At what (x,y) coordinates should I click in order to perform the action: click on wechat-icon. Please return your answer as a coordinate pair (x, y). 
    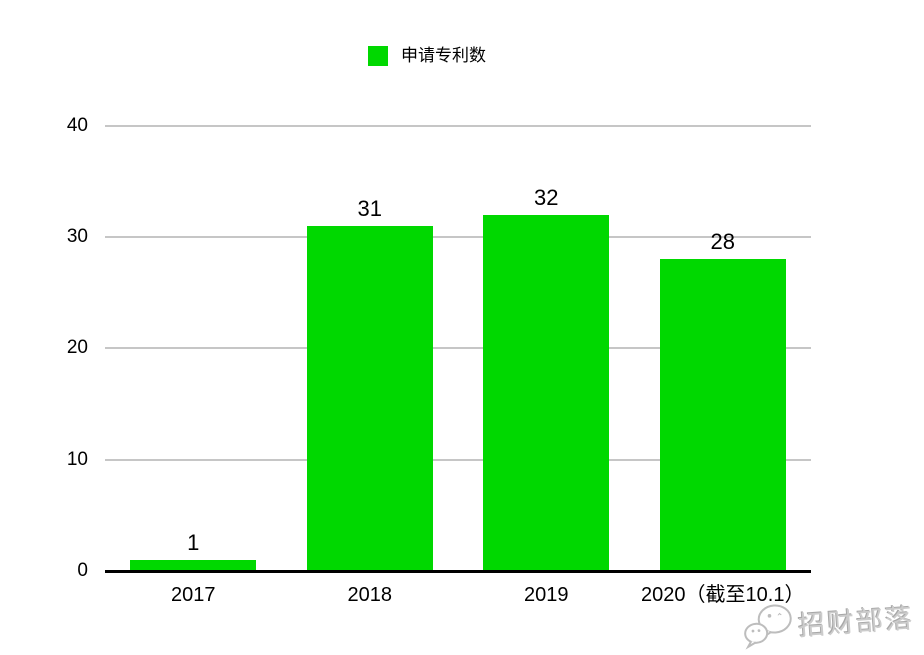
    Looking at the image, I should click on (768, 627).